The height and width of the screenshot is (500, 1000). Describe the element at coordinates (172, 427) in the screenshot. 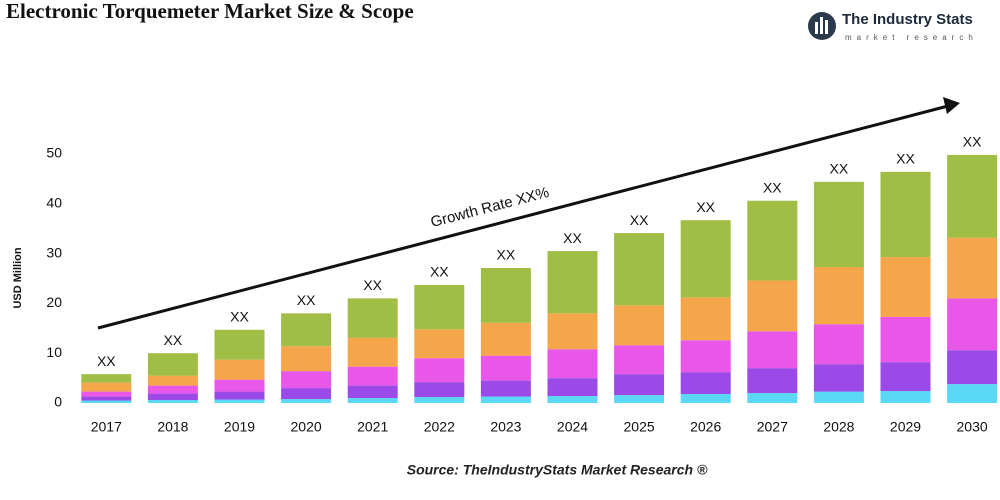

I see `x-tick-label: 2018` at that location.